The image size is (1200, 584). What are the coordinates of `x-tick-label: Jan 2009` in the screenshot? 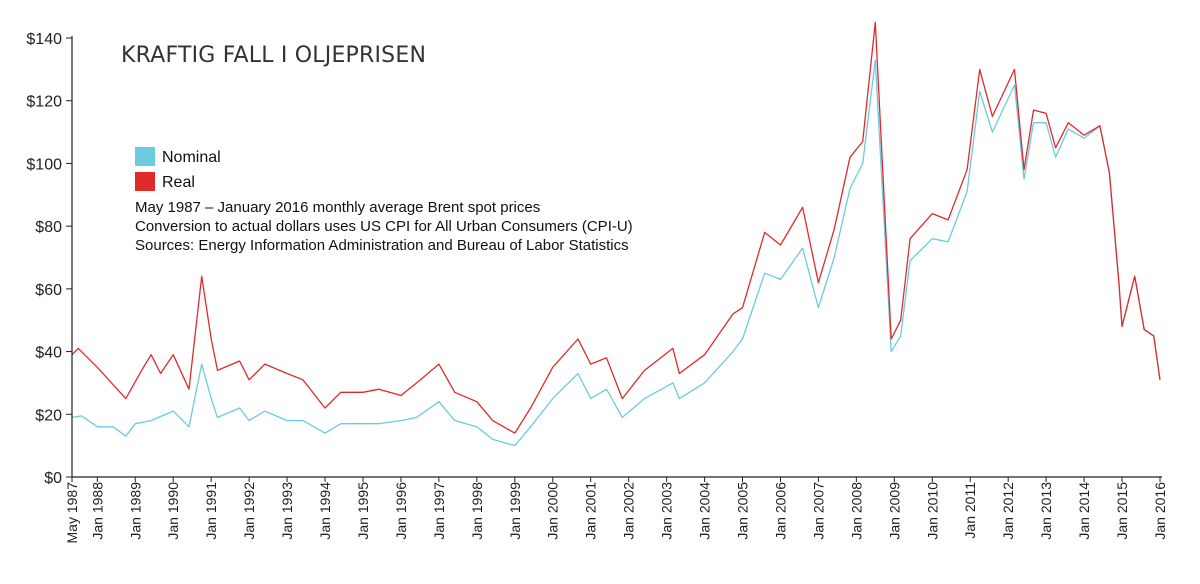 It's located at (894, 511).